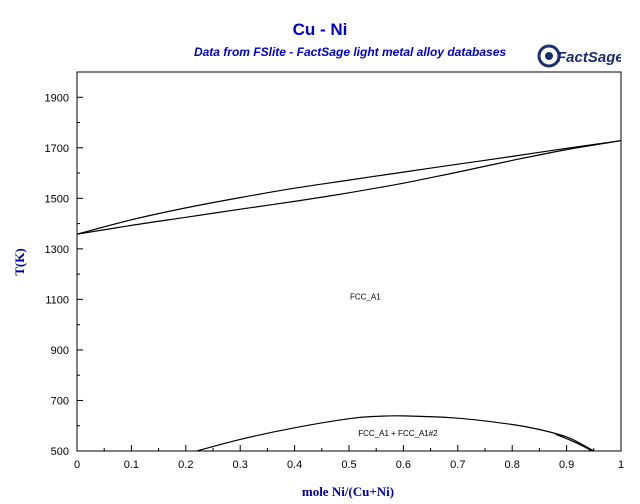 The image size is (640, 504). I want to click on y-tick-label: 1300, so click(57, 250).